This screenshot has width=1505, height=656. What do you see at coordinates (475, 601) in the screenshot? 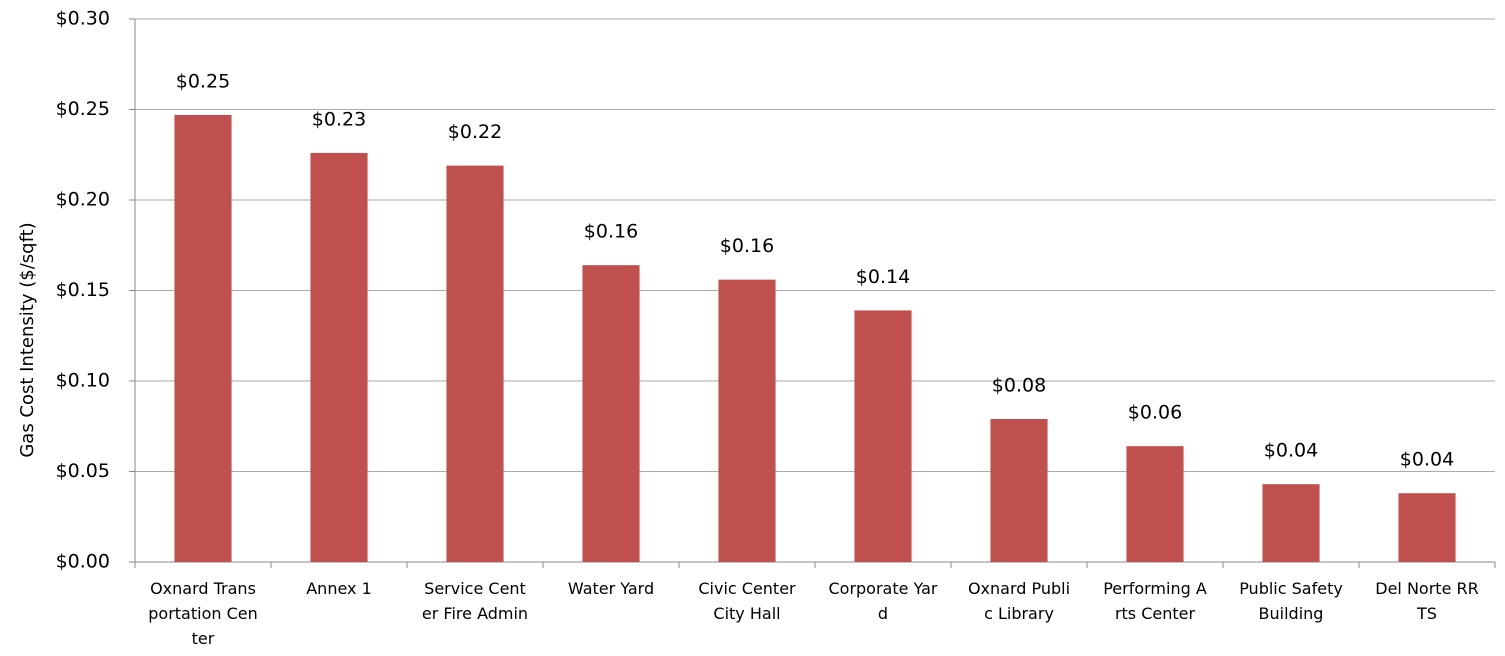
I see `x-tick-label: Service Center Fire Admin` at bounding box center [475, 601].